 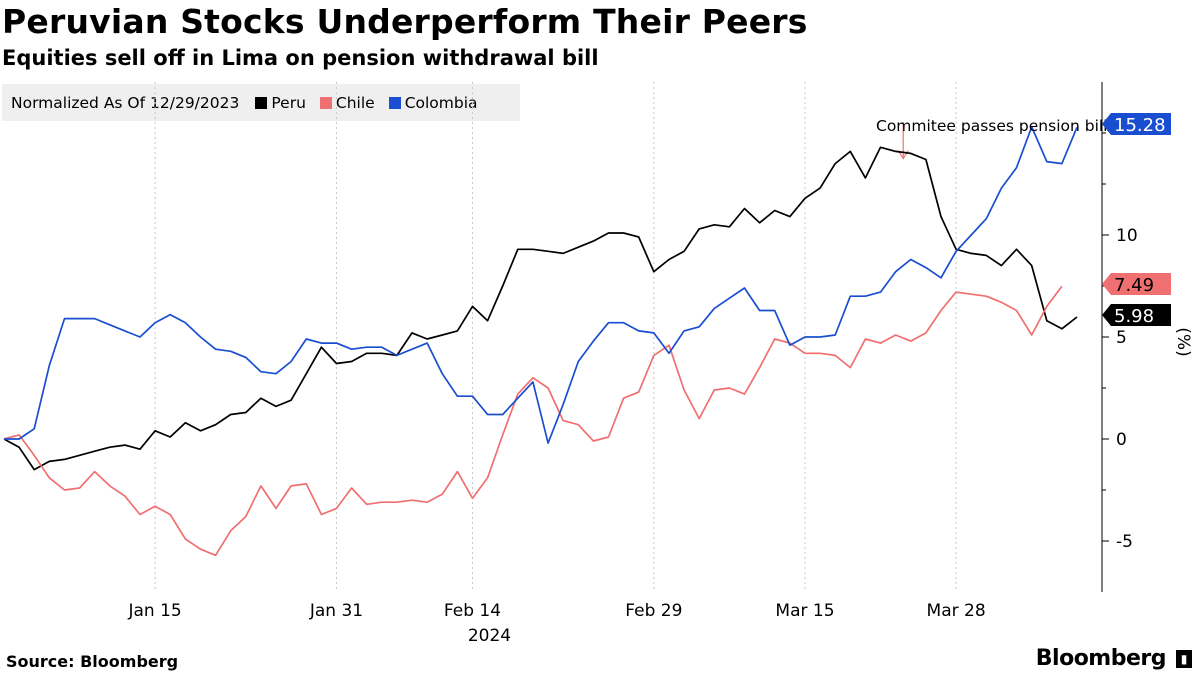 I want to click on legend-item-chile: Chile, so click(x=347, y=102).